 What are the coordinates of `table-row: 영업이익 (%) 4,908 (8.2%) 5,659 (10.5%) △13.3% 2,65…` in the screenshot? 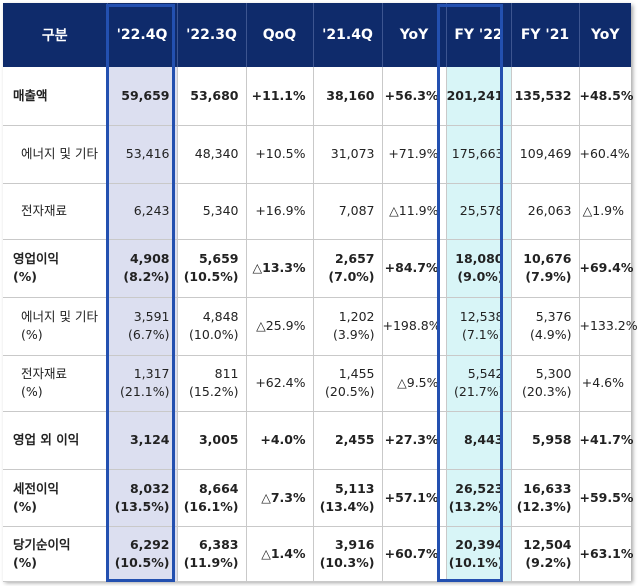 It's located at (318, 268).